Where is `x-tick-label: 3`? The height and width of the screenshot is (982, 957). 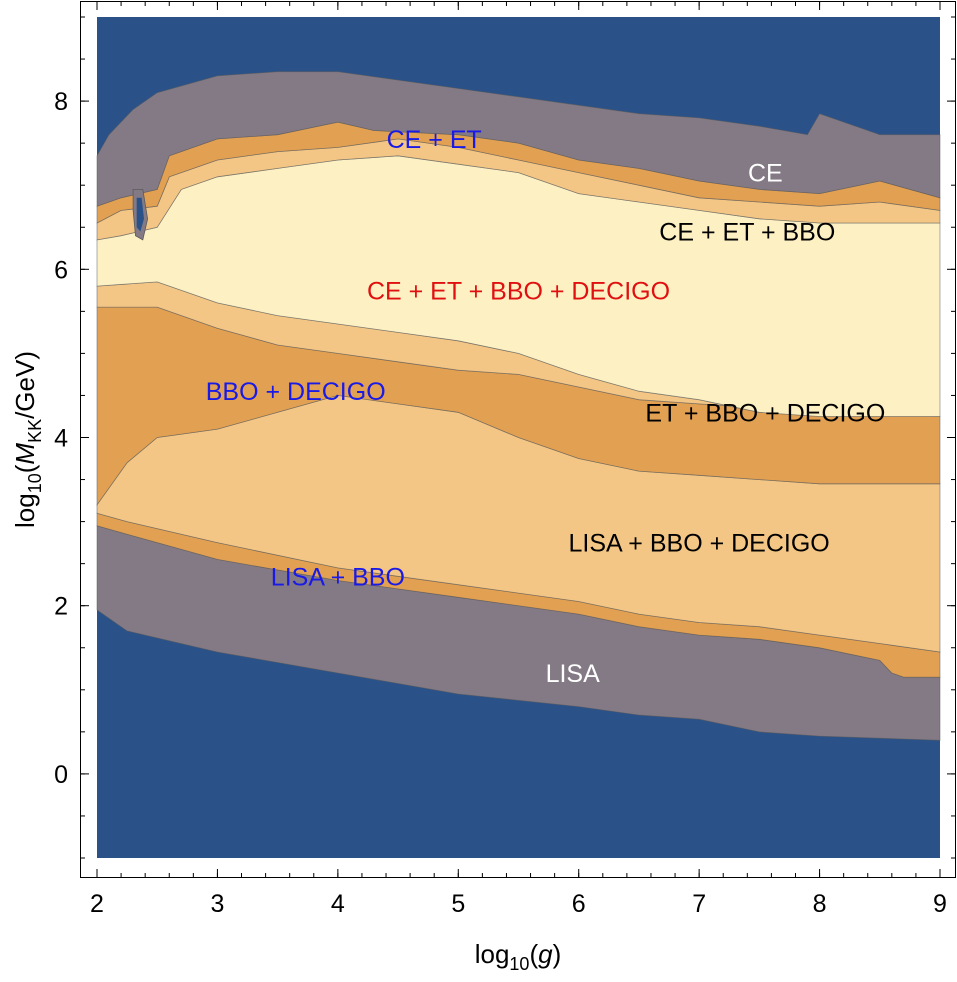
x-tick-label: 3 is located at coordinates (217, 904).